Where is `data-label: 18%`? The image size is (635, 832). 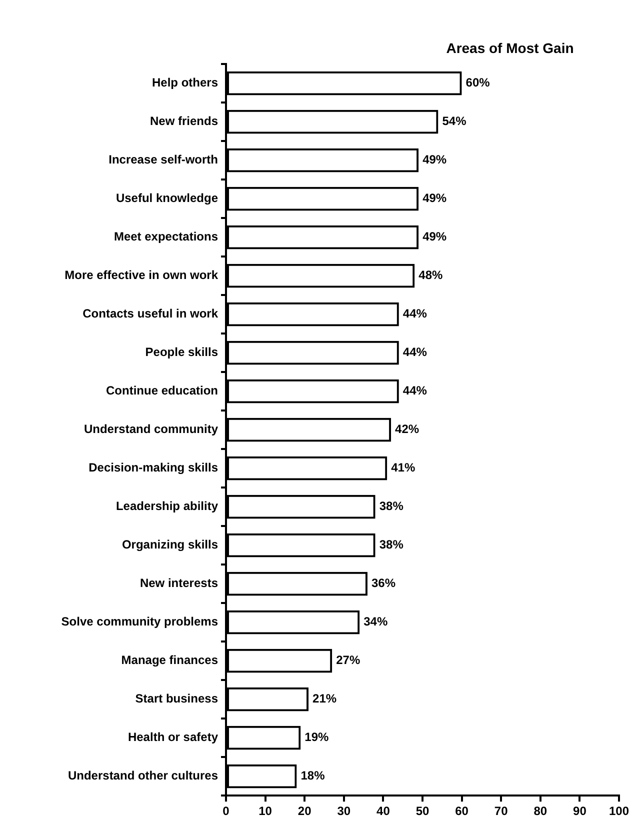
data-label: 18% is located at coordinates (313, 775).